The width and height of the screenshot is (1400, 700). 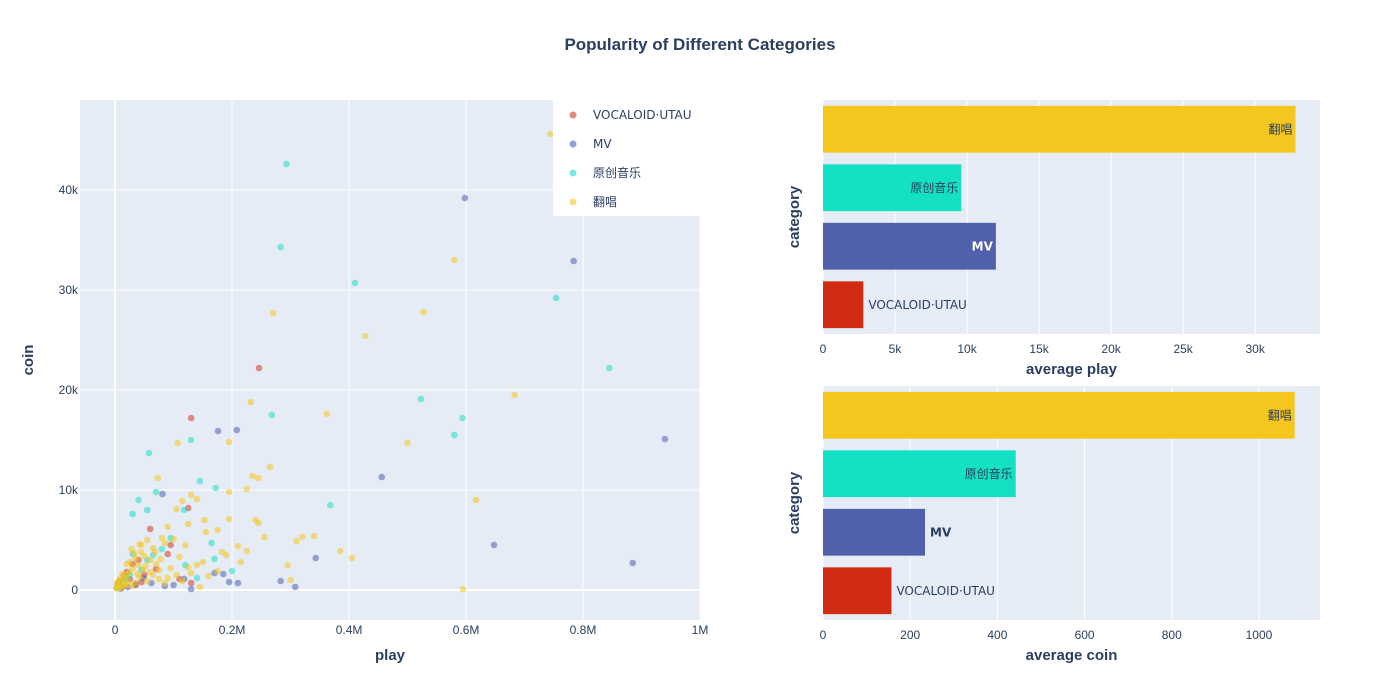 What do you see at coordinates (1072, 655) in the screenshot?
I see `x-axis-title: average coin` at bounding box center [1072, 655].